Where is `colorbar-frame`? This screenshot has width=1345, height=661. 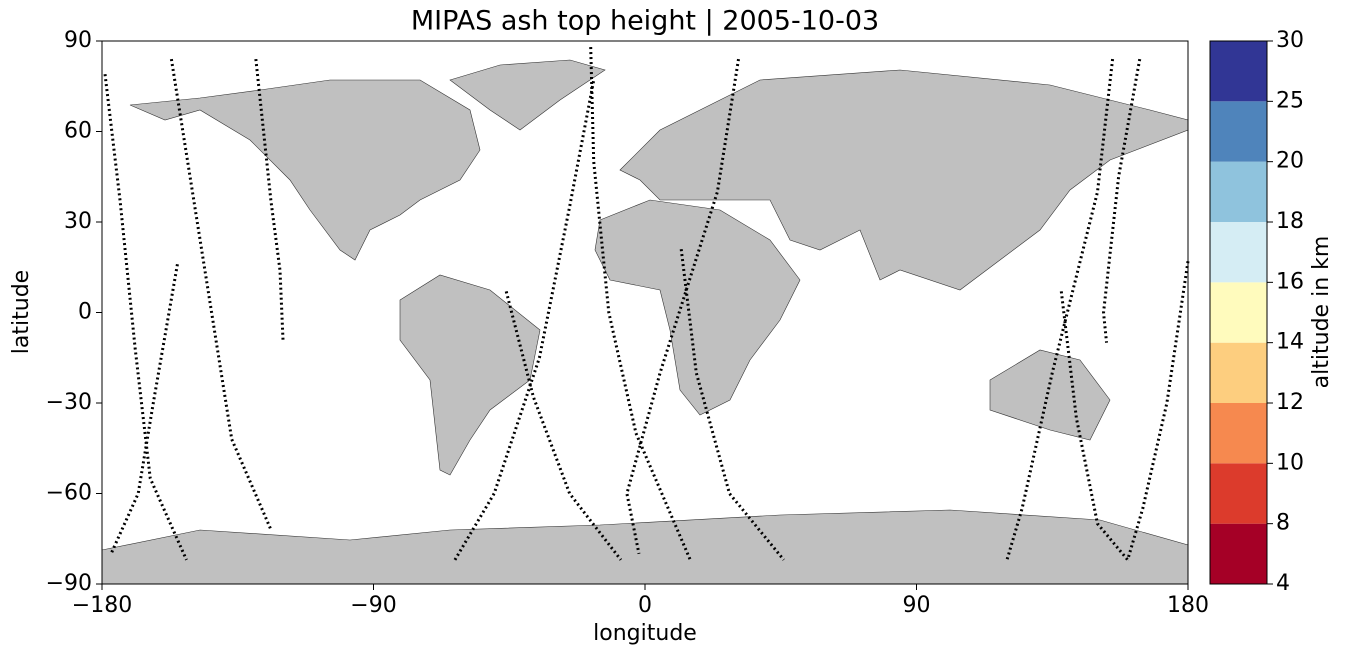 colorbar-frame is located at coordinates (1238, 312).